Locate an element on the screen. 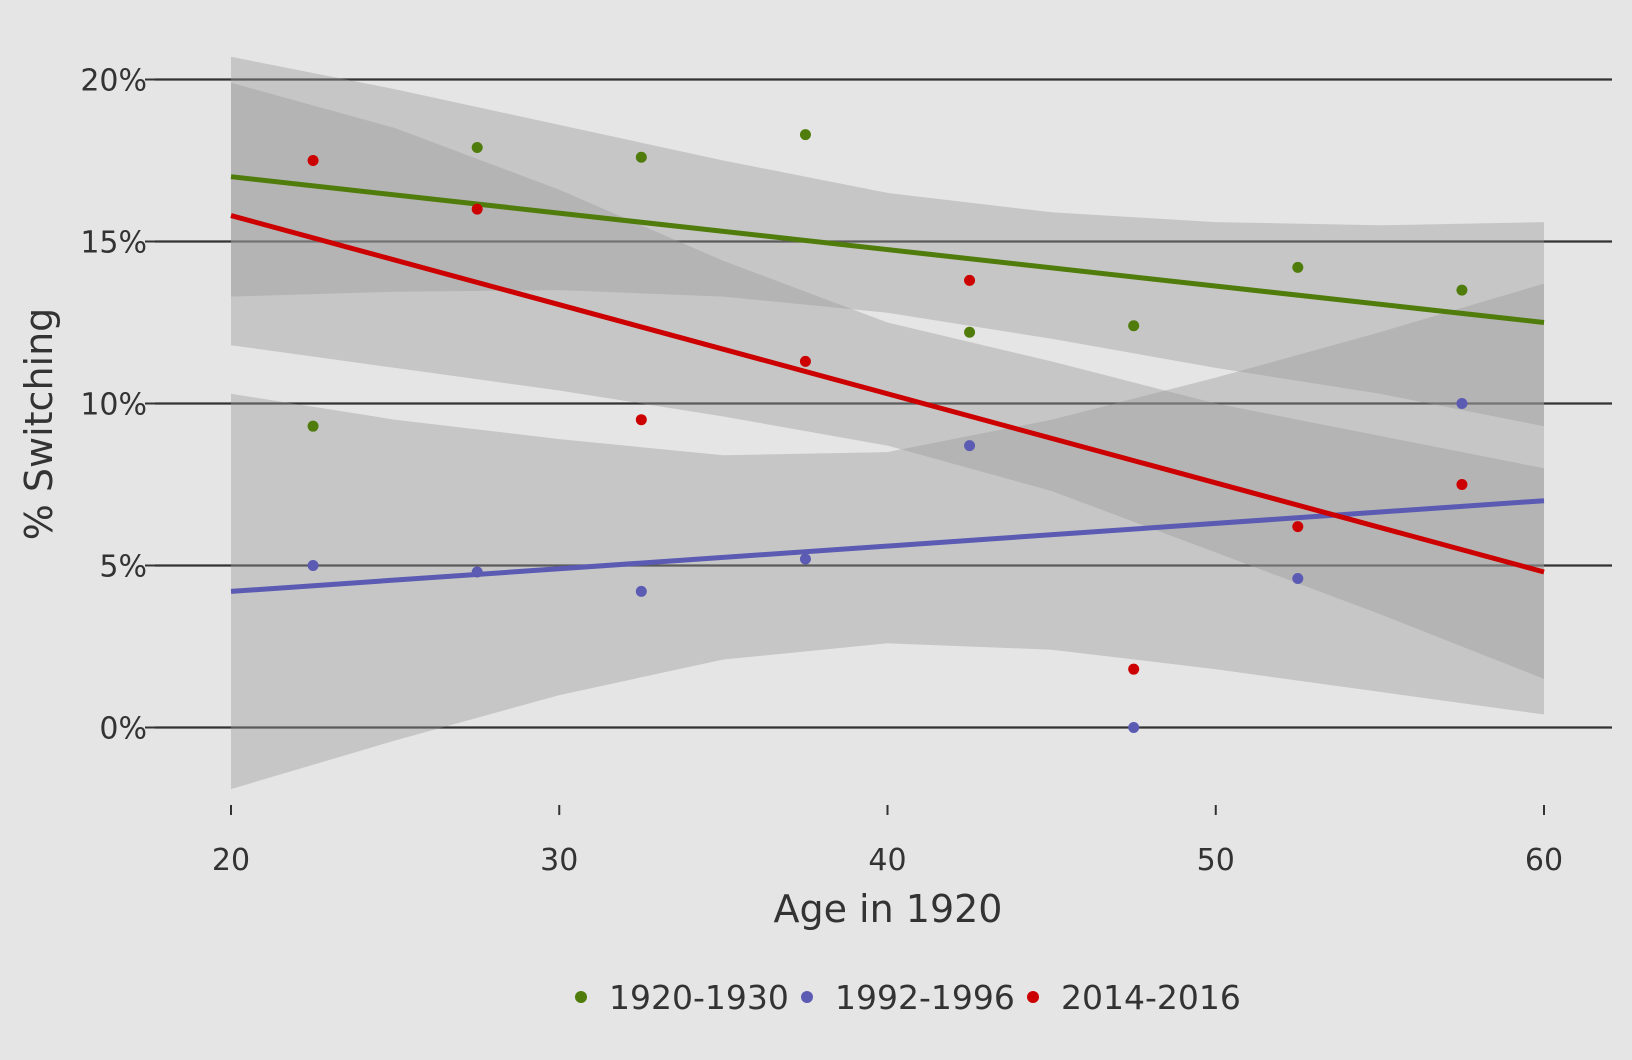 Image resolution: width=1632 pixels, height=1060 pixels. legend-item: 1920-1930 is located at coordinates (682, 997).